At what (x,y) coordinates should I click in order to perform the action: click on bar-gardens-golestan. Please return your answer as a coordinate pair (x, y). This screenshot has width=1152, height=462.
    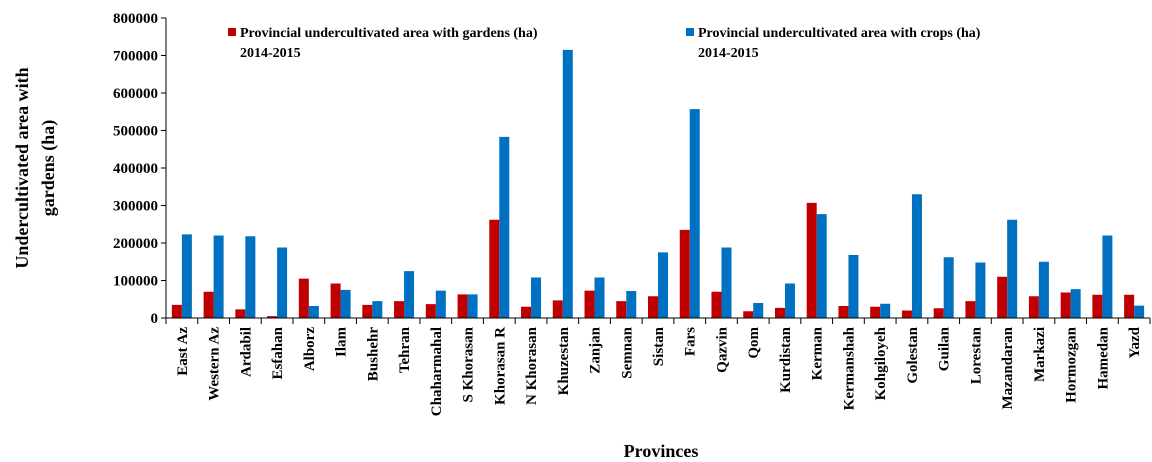
    Looking at the image, I should click on (906, 314).